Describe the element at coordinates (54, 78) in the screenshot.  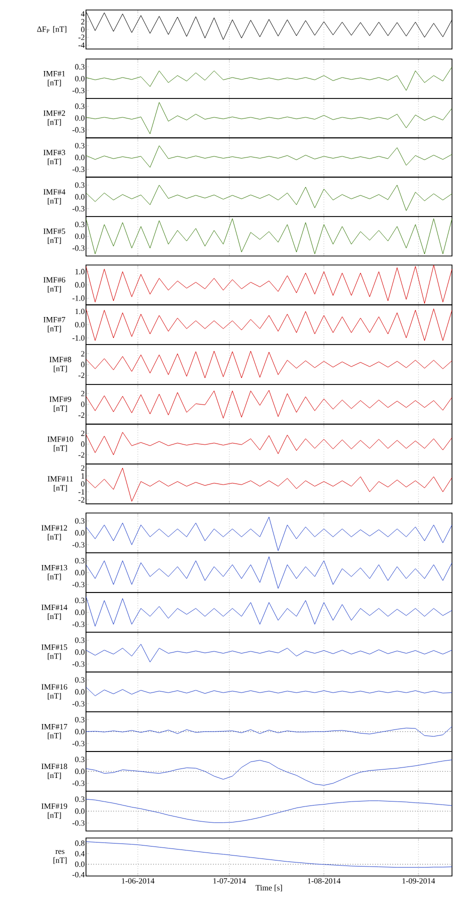
I see `y-axis-title: IMF#1 [nT]` at that location.